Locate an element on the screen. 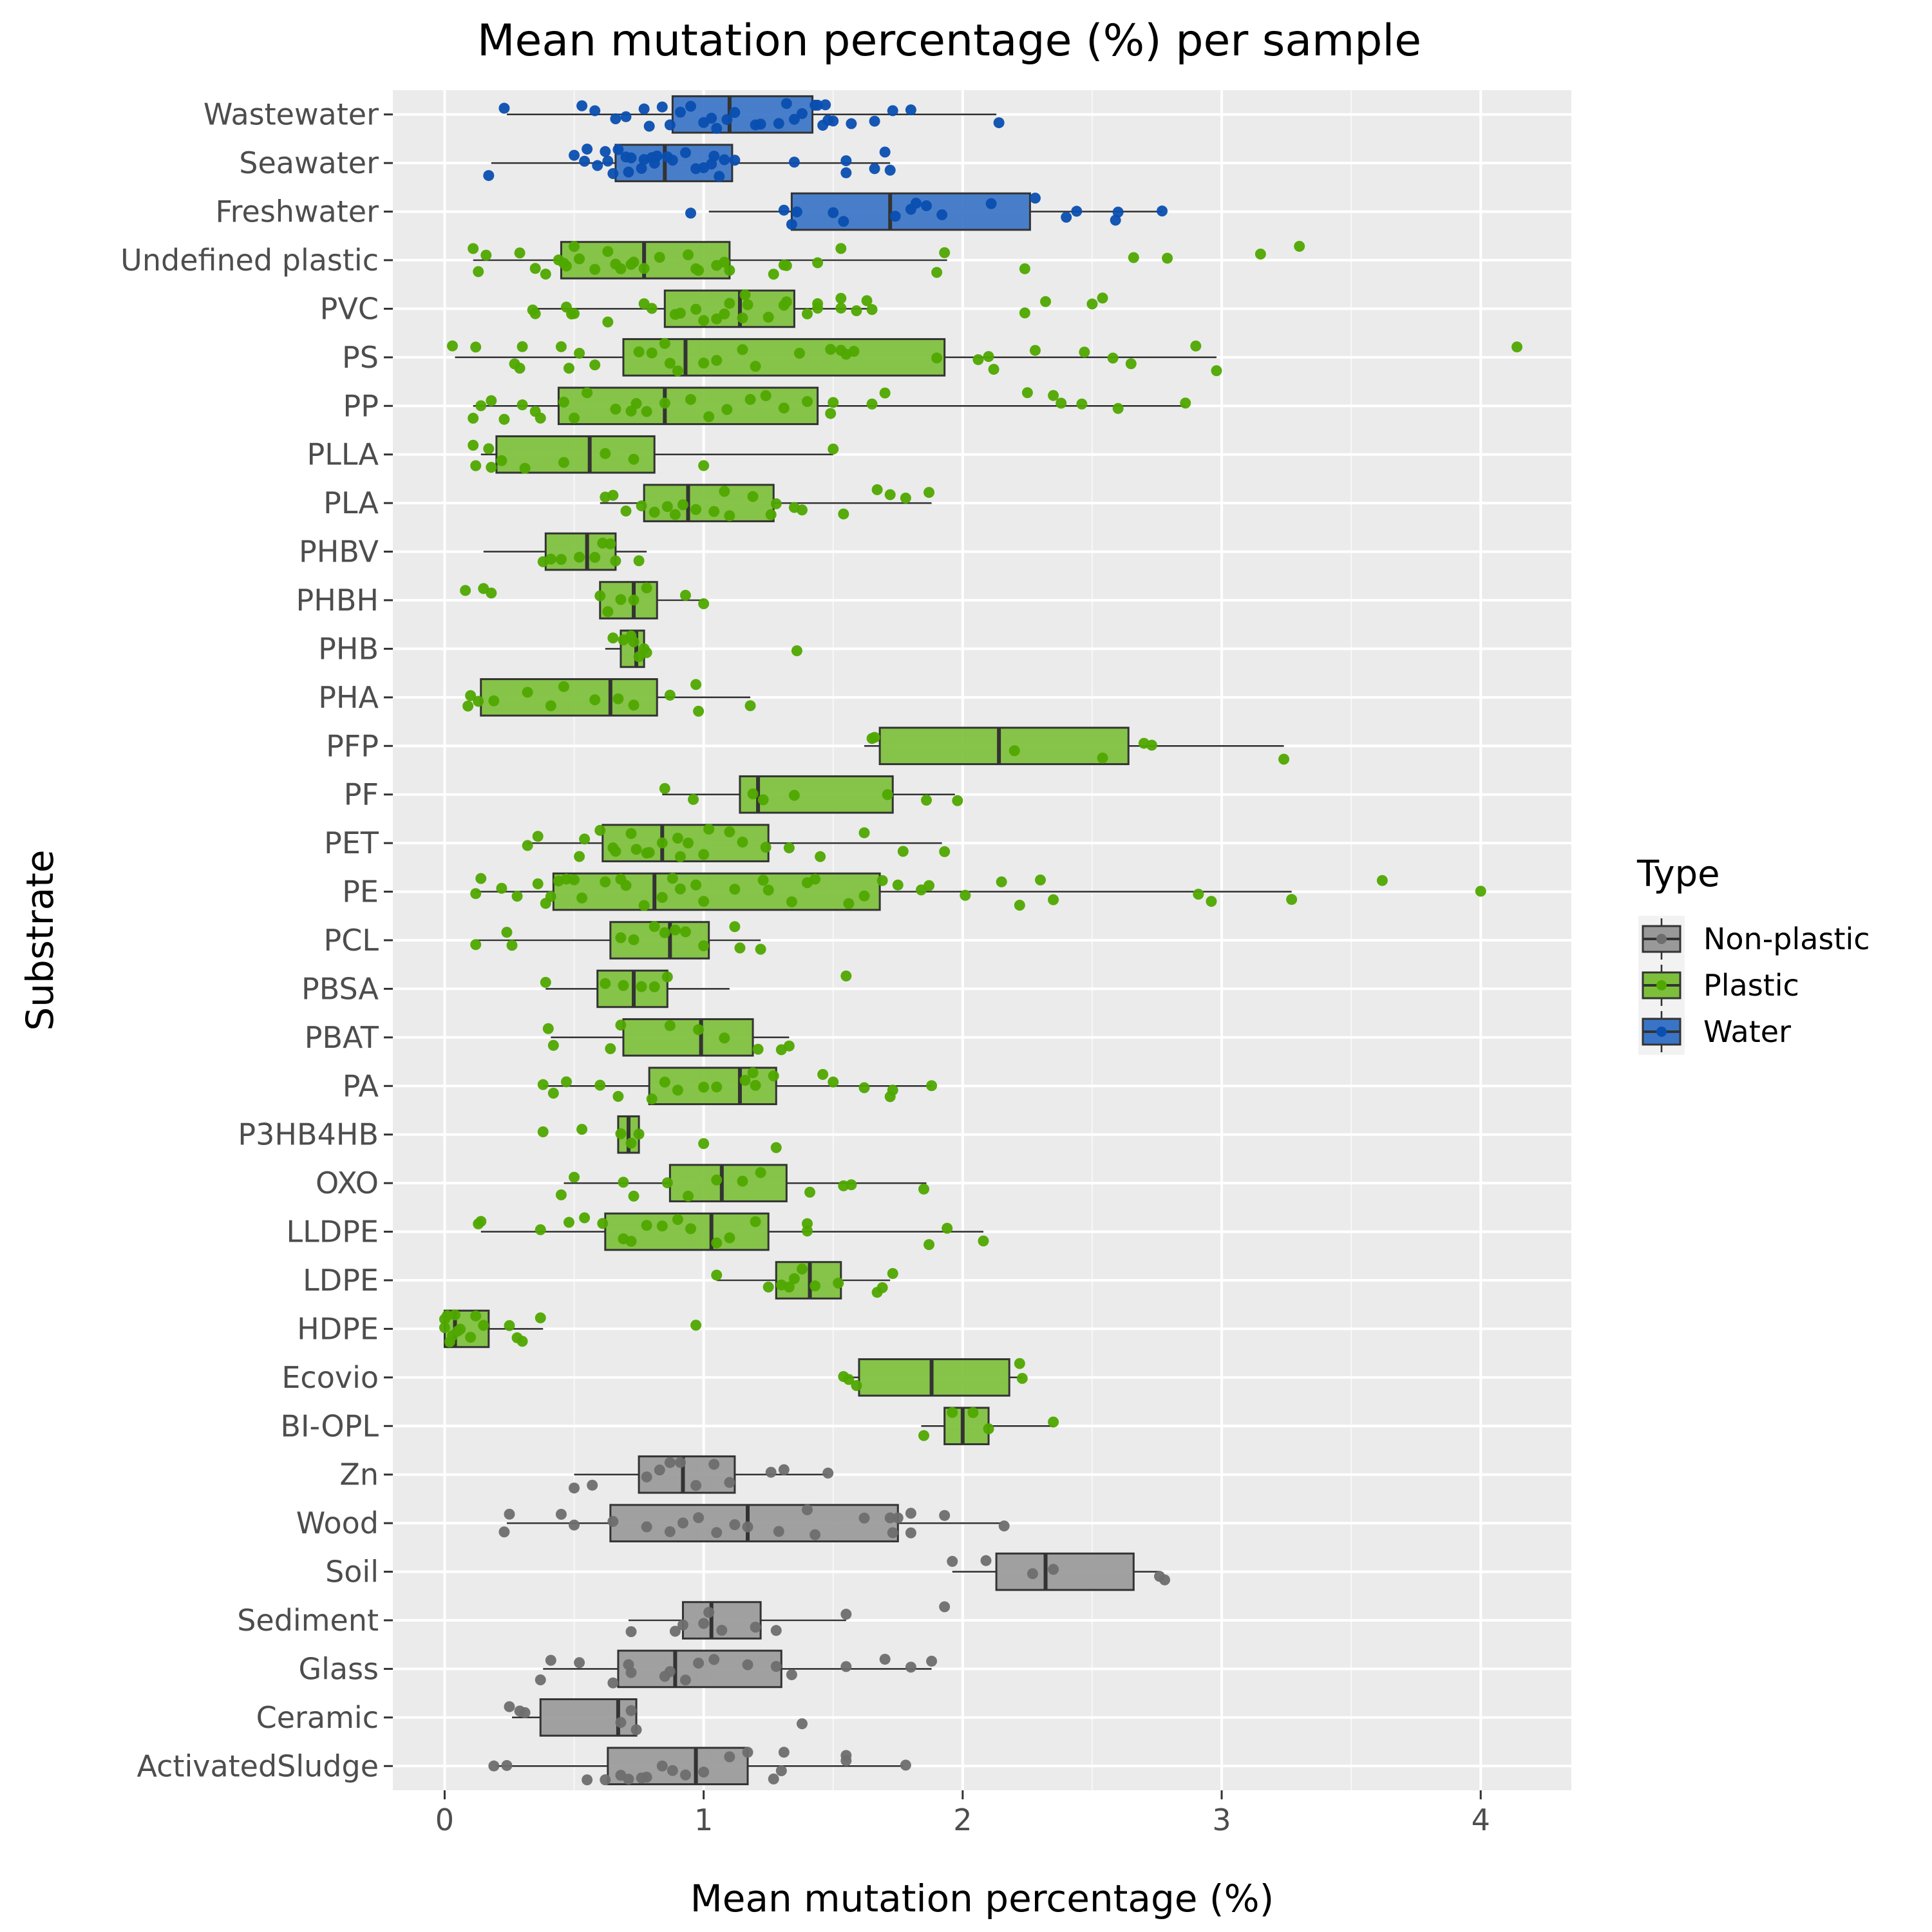  box-ps is located at coordinates (836, 357).